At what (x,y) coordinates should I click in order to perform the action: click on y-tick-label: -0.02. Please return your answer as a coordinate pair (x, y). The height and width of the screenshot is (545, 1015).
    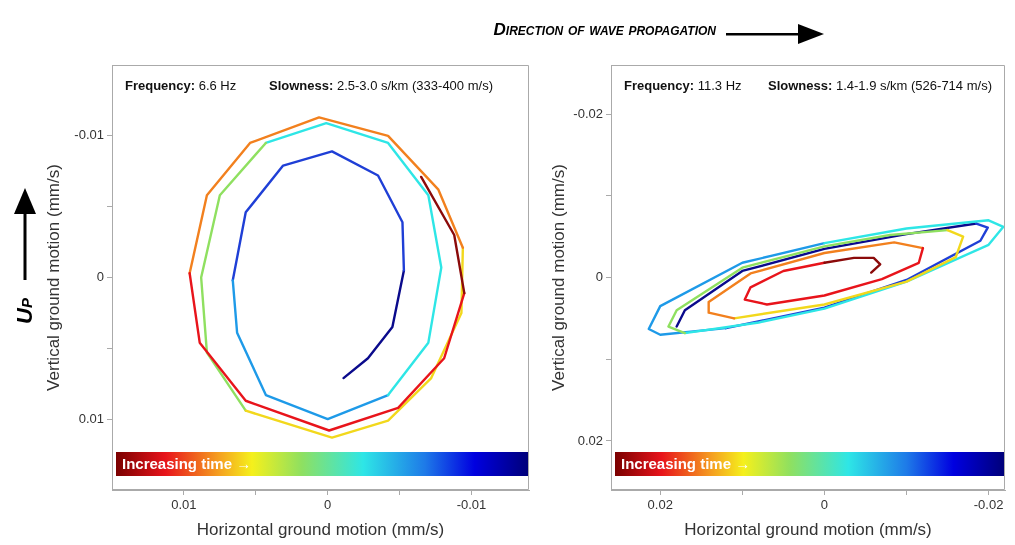
    Looking at the image, I should click on (588, 113).